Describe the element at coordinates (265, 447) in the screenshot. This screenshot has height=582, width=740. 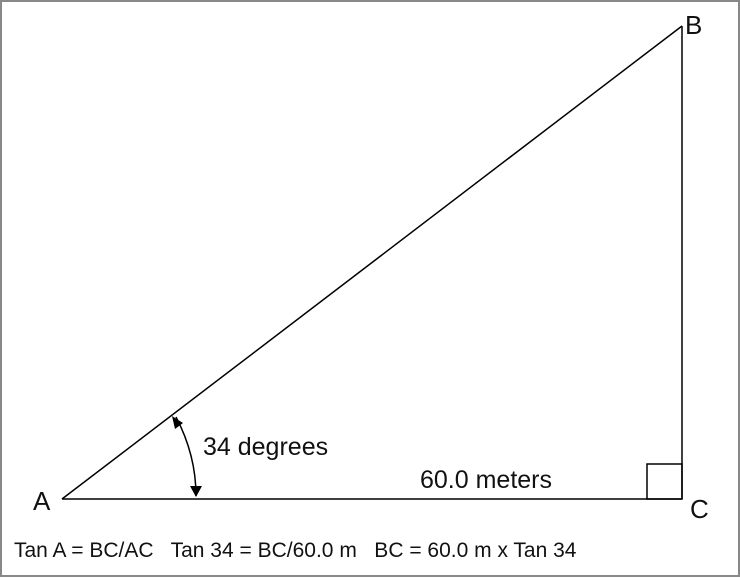
I see `angle-label: 34 degrees` at that location.